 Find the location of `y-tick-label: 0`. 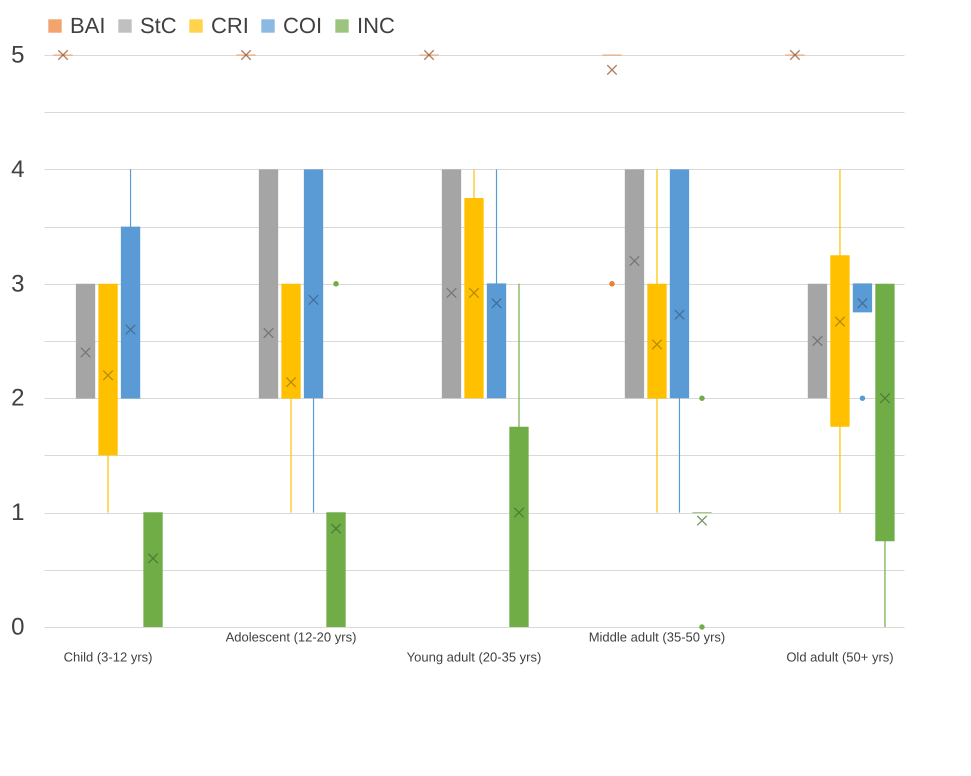

y-tick-label: 0 is located at coordinates (17, 627).